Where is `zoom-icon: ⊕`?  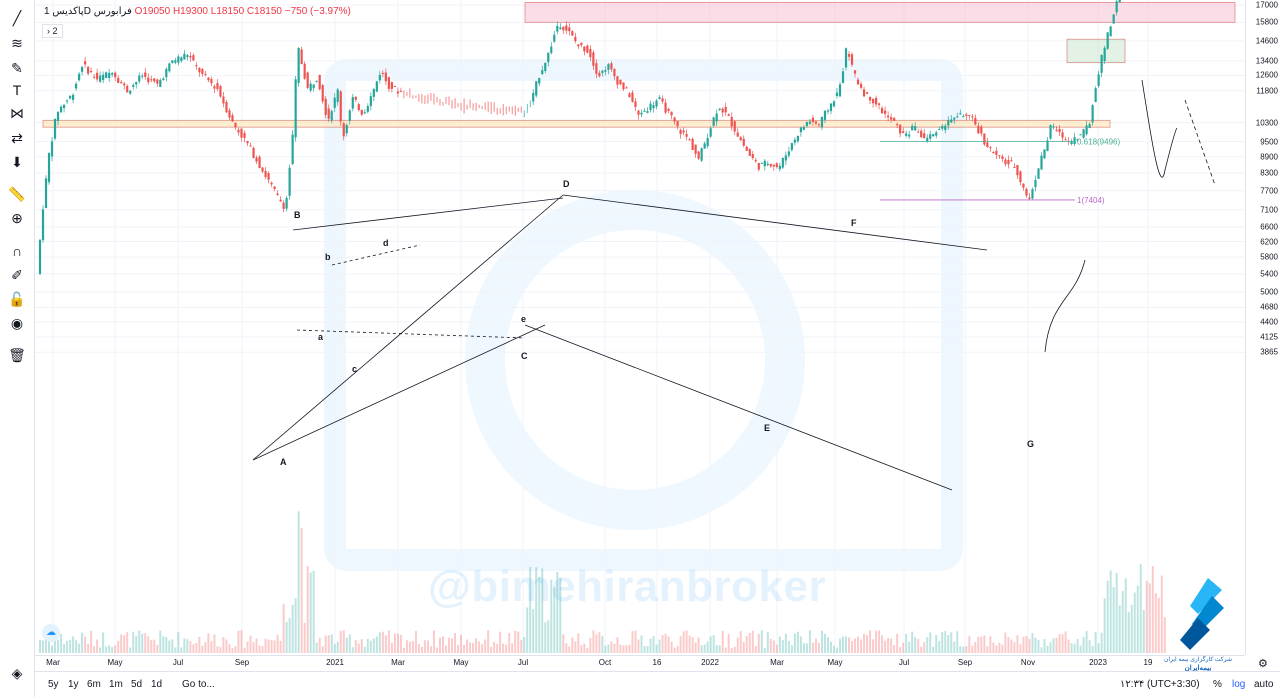
zoom-icon: ⊕ is located at coordinates (17, 217).